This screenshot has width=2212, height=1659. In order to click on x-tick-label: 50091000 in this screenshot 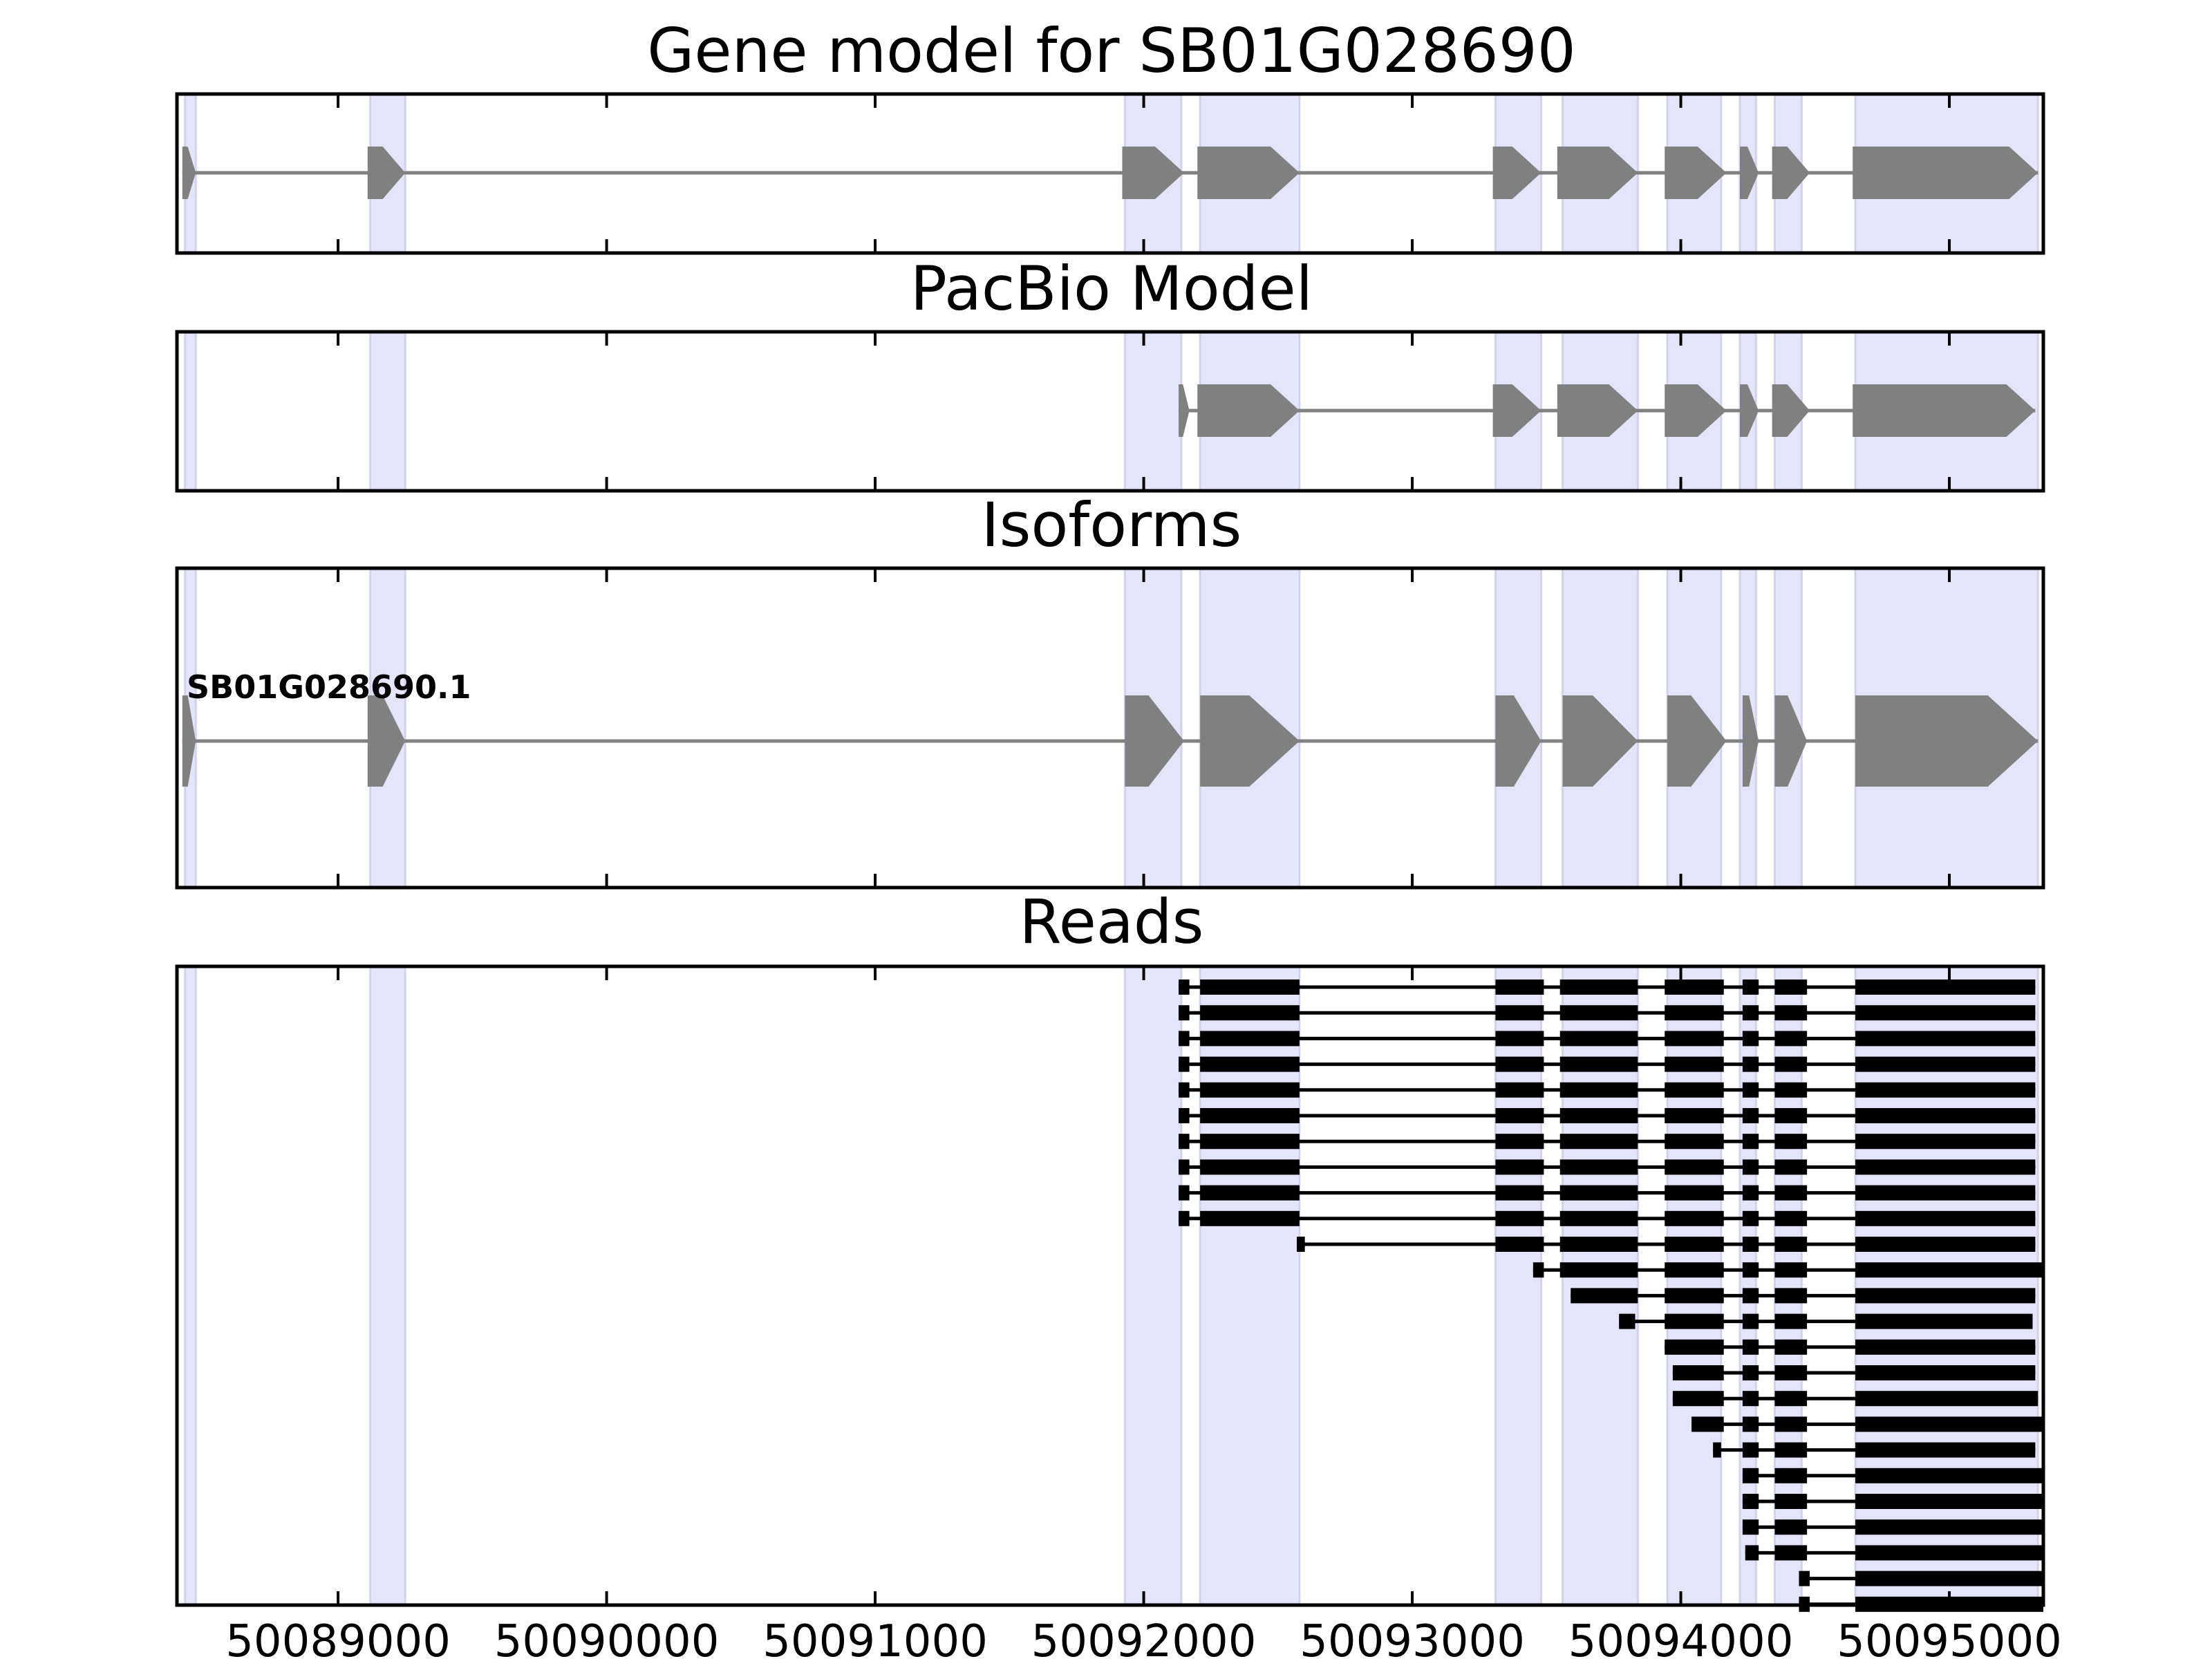, I will do `click(875, 1638)`.